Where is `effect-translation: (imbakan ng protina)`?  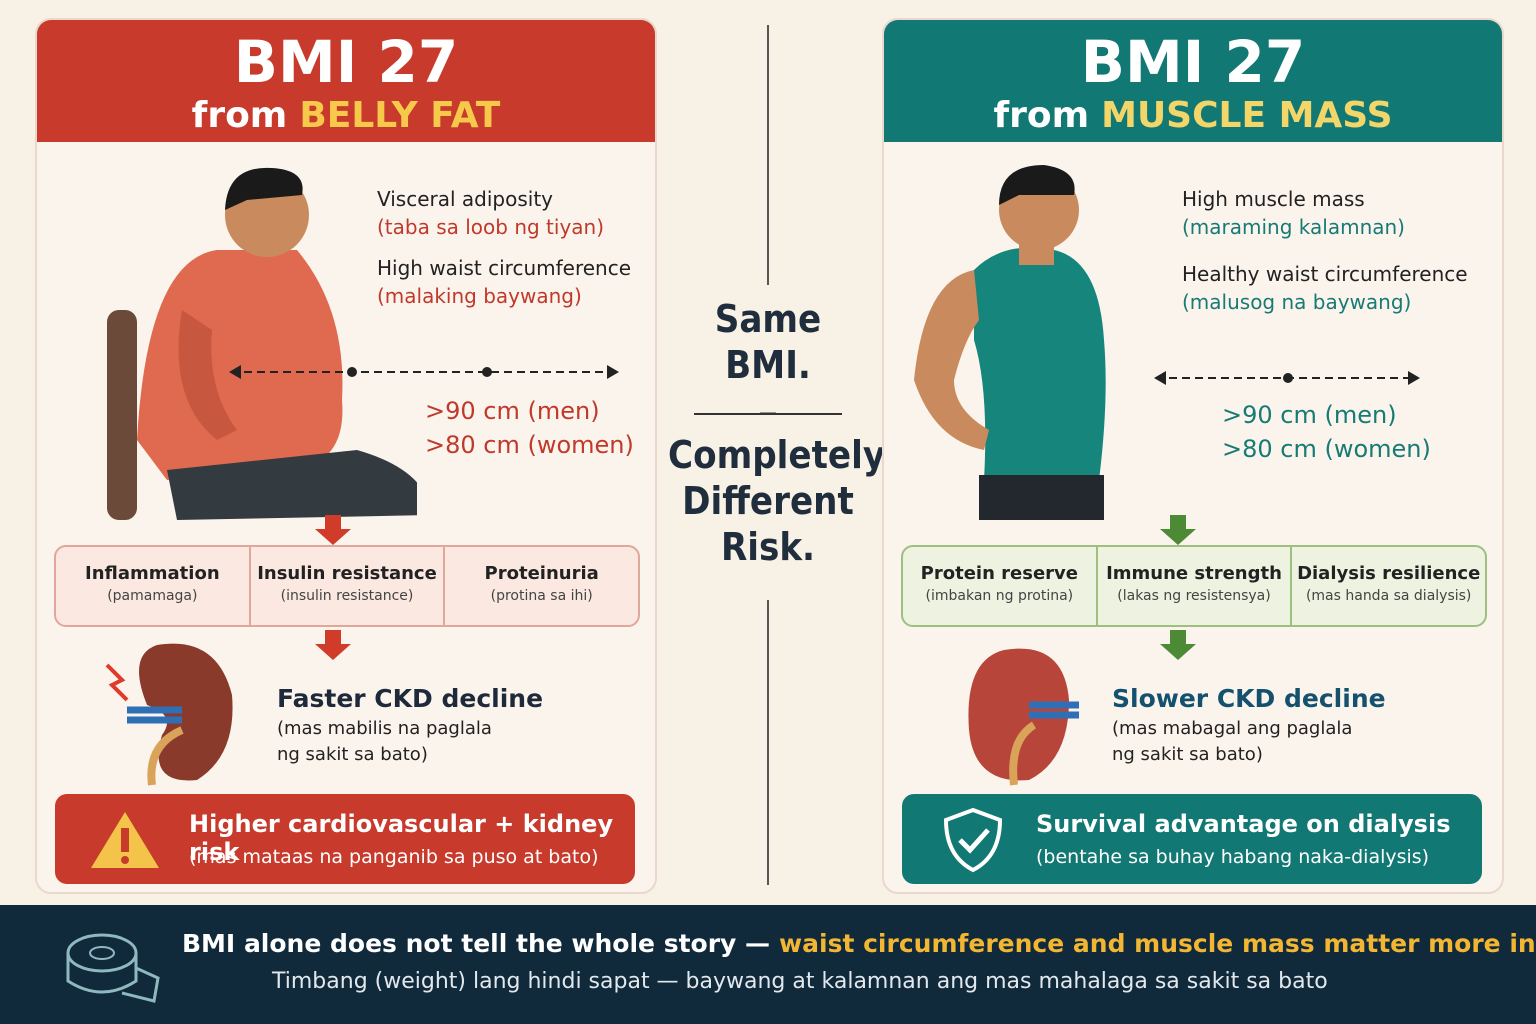
effect-translation: (imbakan ng protina) is located at coordinates (999, 596).